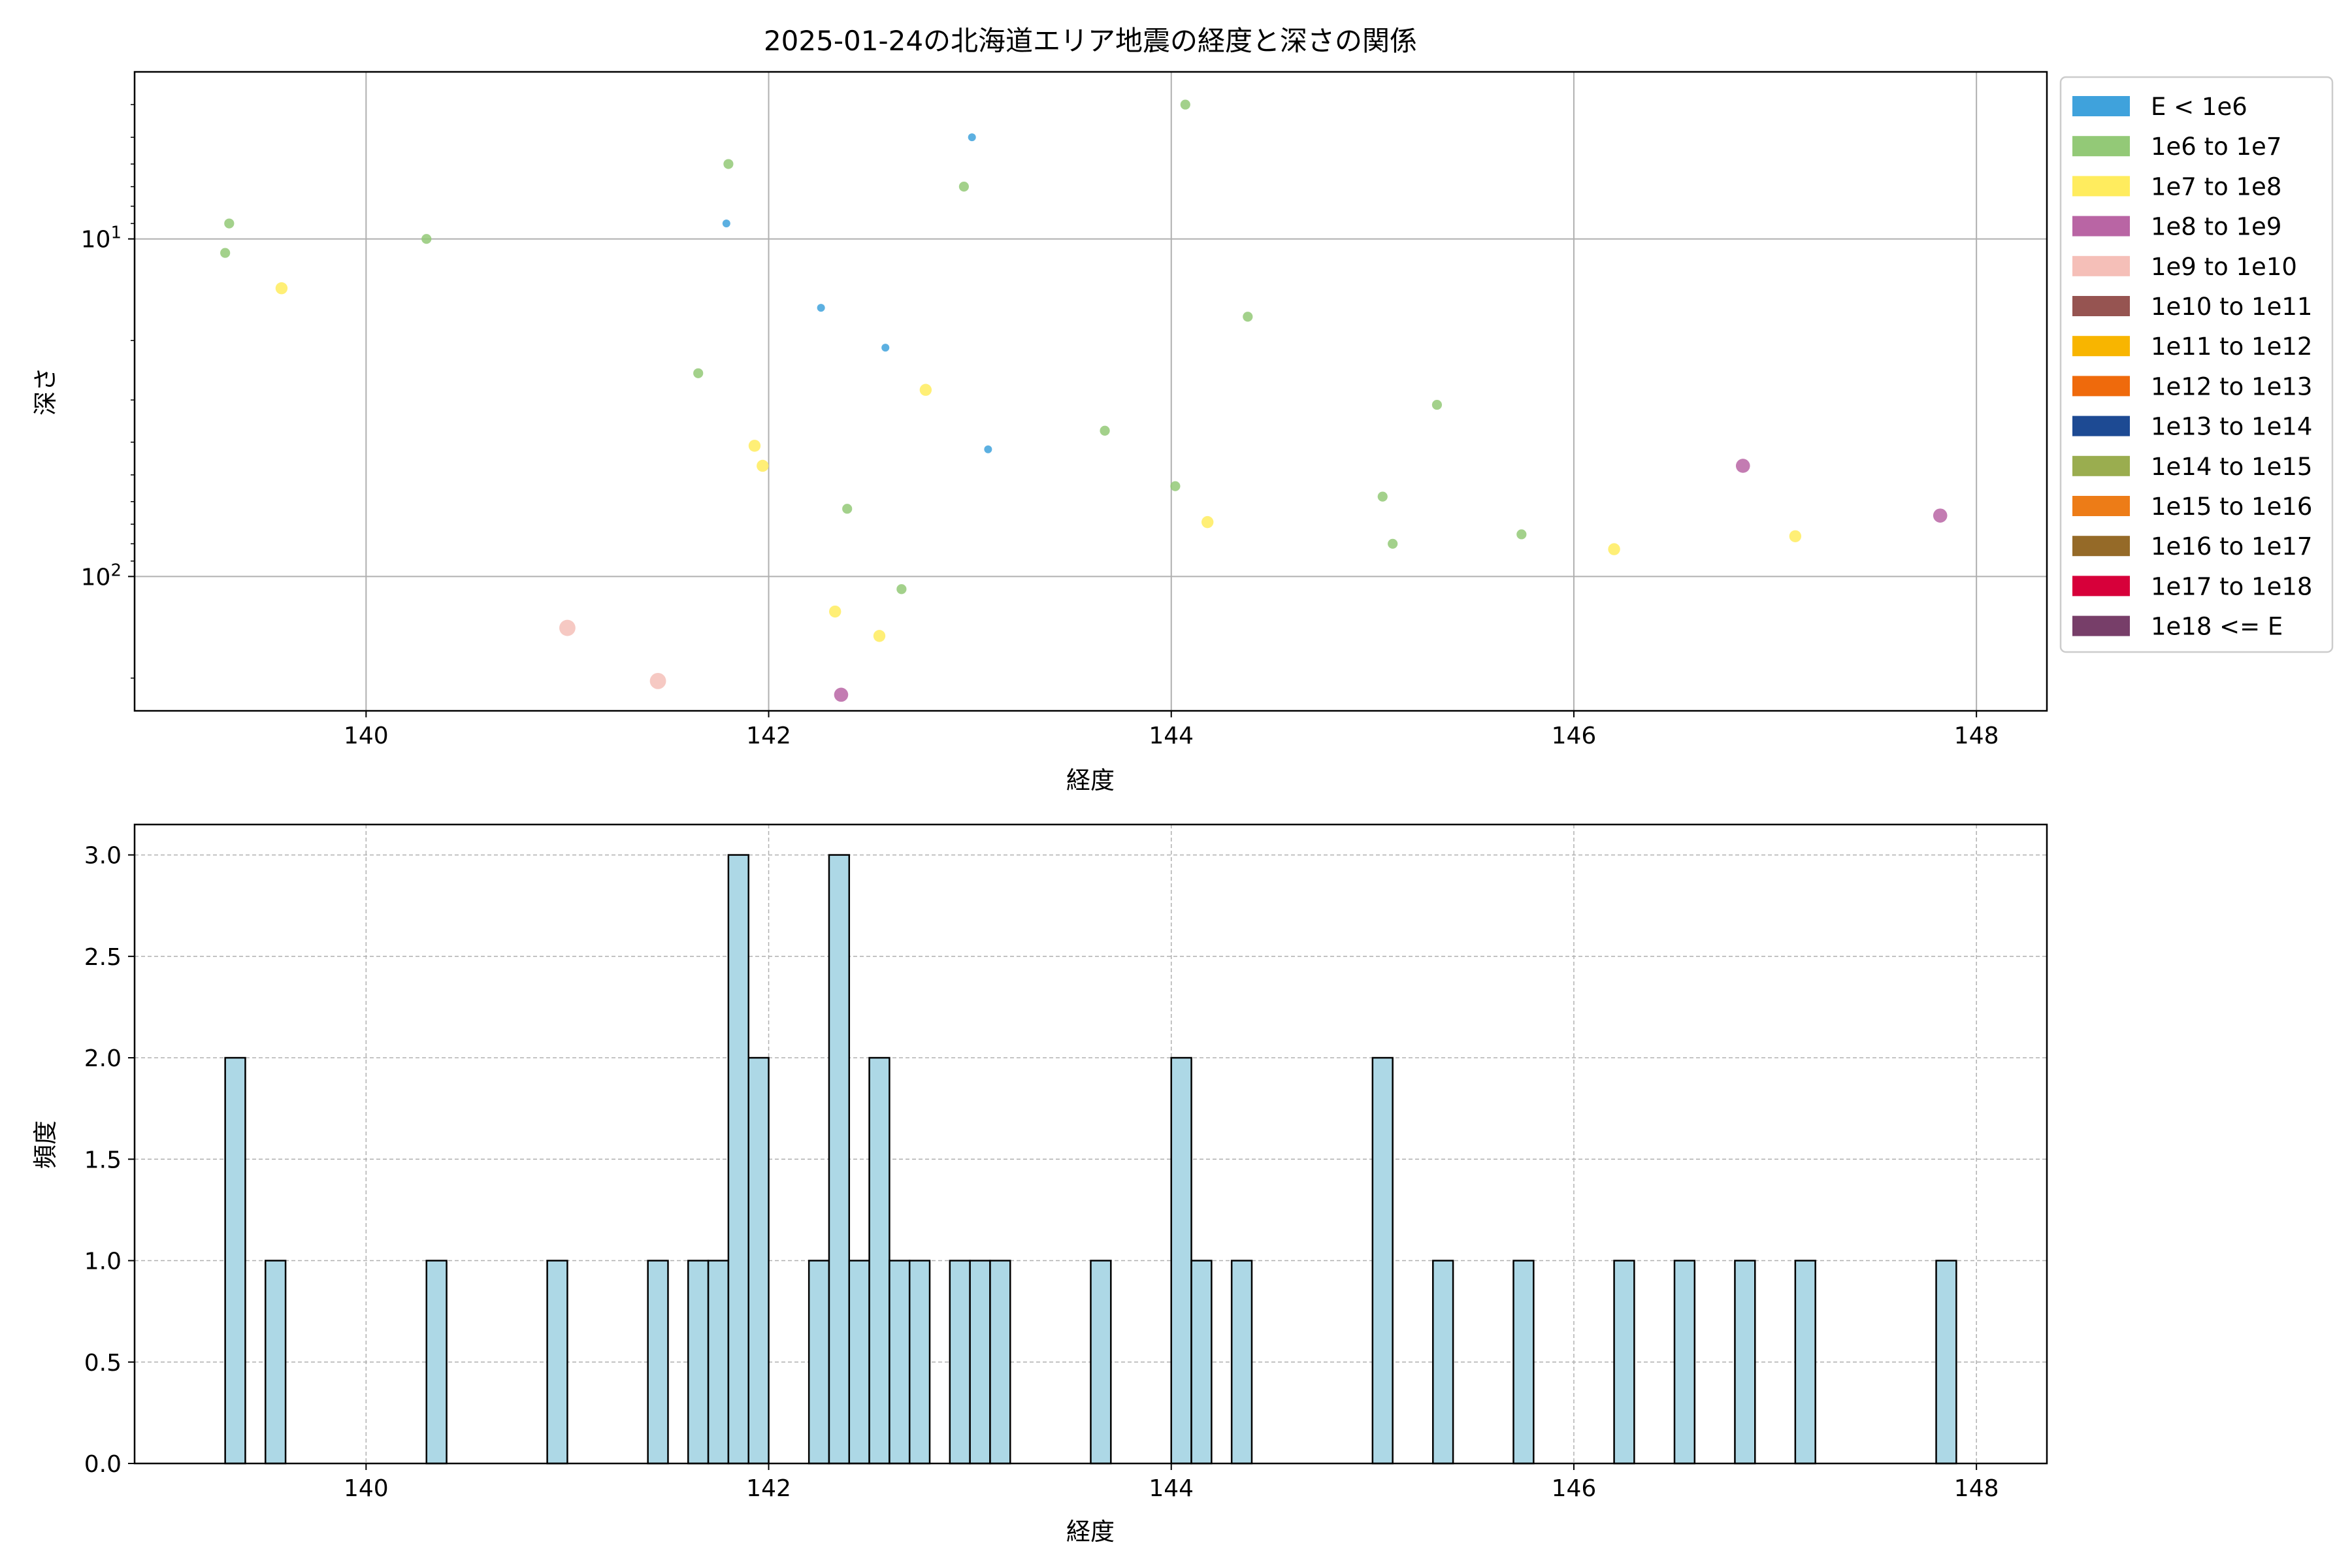 The width and height of the screenshot is (2352, 1568). What do you see at coordinates (1574, 736) in the screenshot?
I see `scatter-x-tick-label: 146` at bounding box center [1574, 736].